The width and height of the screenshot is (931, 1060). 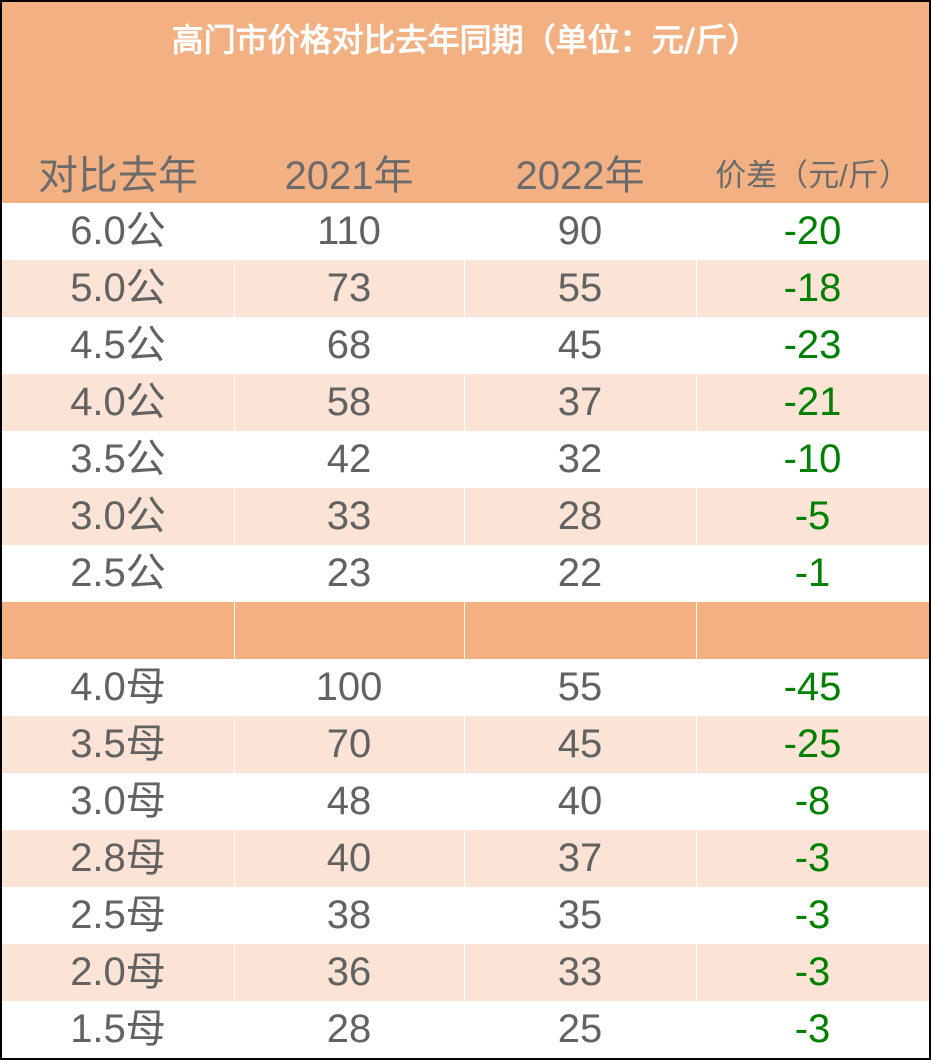 I want to click on table-row: 2.5公 23 22 -1, so click(x=465, y=573).